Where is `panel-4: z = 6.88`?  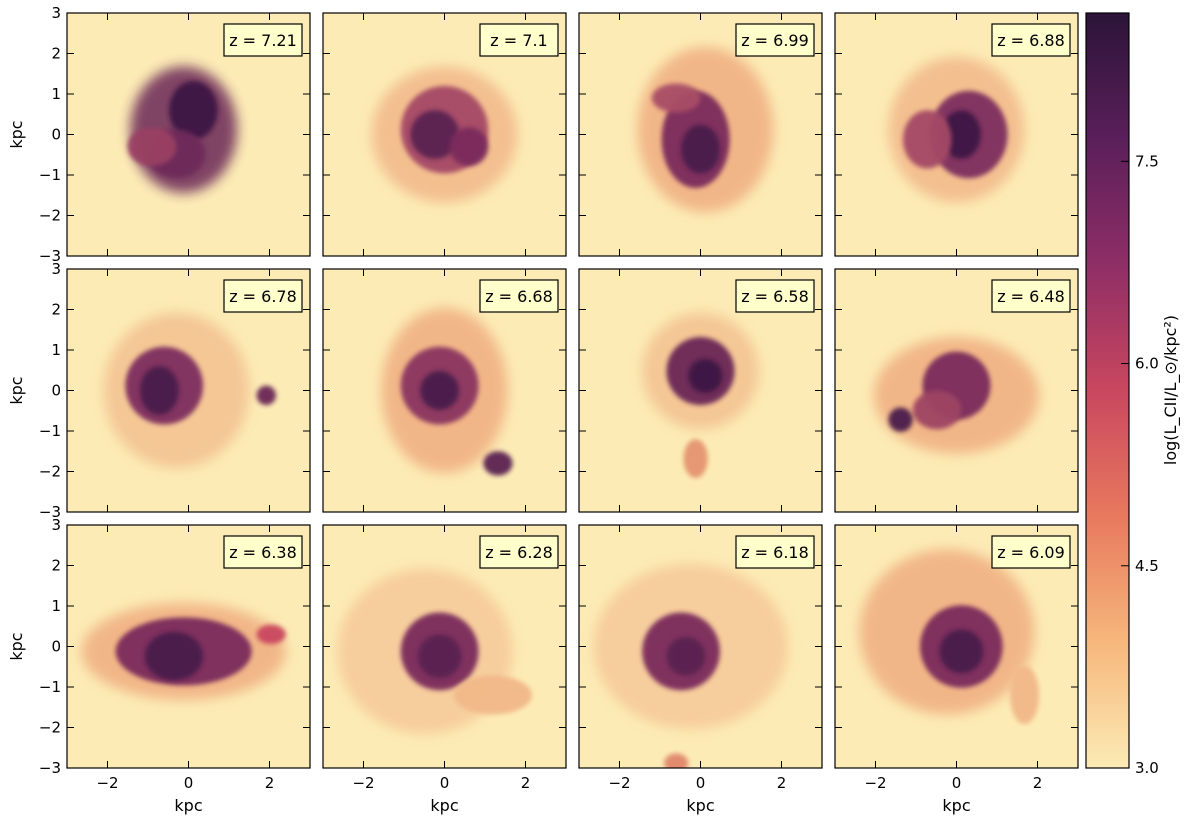 panel-4: z = 6.88 is located at coordinates (956, 134).